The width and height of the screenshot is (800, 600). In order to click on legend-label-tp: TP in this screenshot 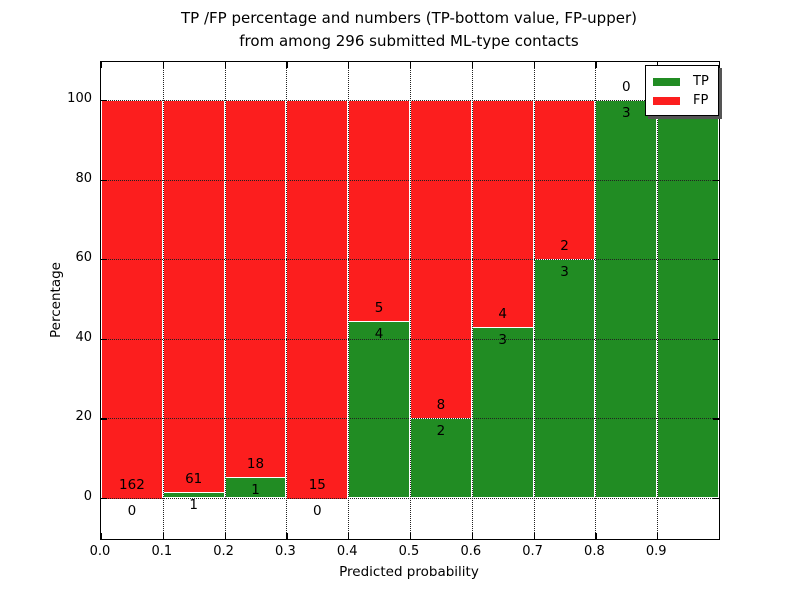, I will do `click(701, 81)`.